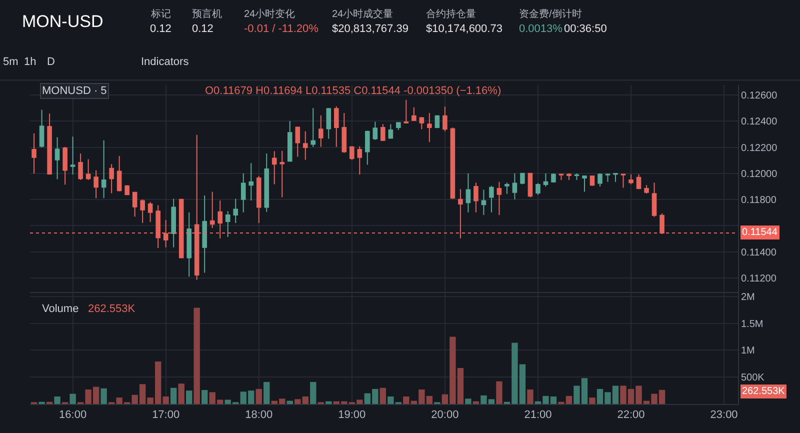  Describe the element at coordinates (160, 14) in the screenshot. I see `text: 标记` at that location.